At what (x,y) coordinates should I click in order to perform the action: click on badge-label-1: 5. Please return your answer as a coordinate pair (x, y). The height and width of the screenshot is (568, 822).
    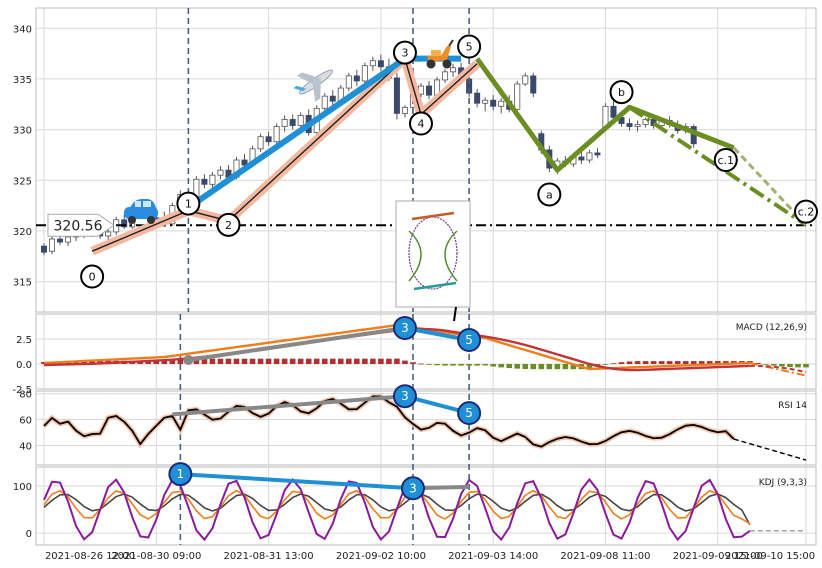
    Looking at the image, I should click on (469, 340).